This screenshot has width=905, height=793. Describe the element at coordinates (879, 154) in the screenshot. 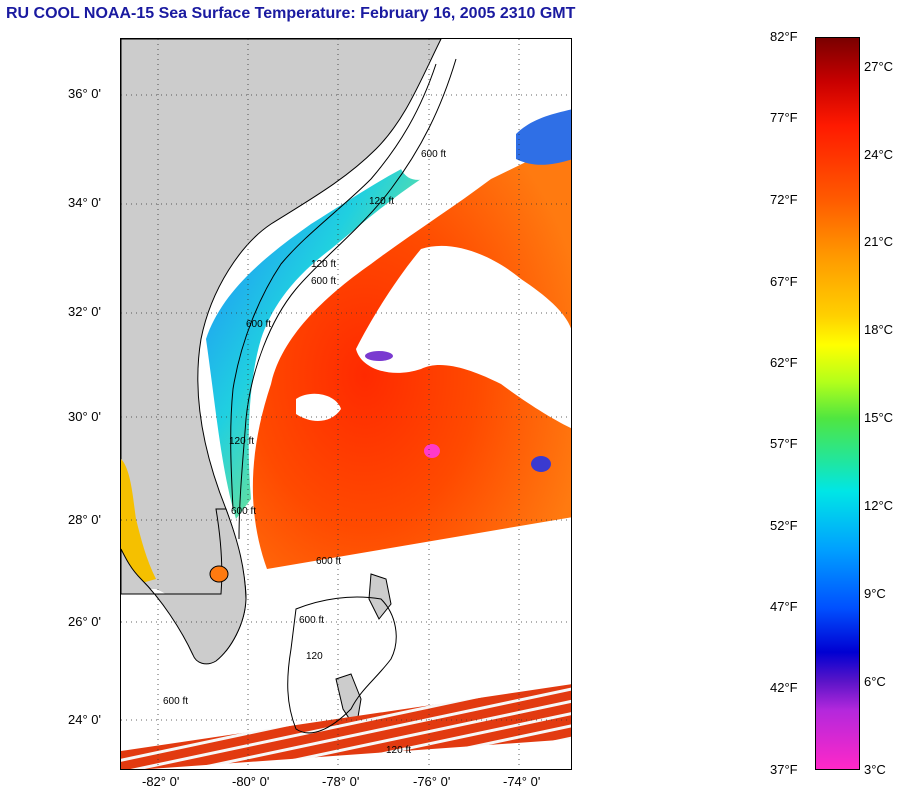

I see `colorbar-c-label: 24°C` at that location.